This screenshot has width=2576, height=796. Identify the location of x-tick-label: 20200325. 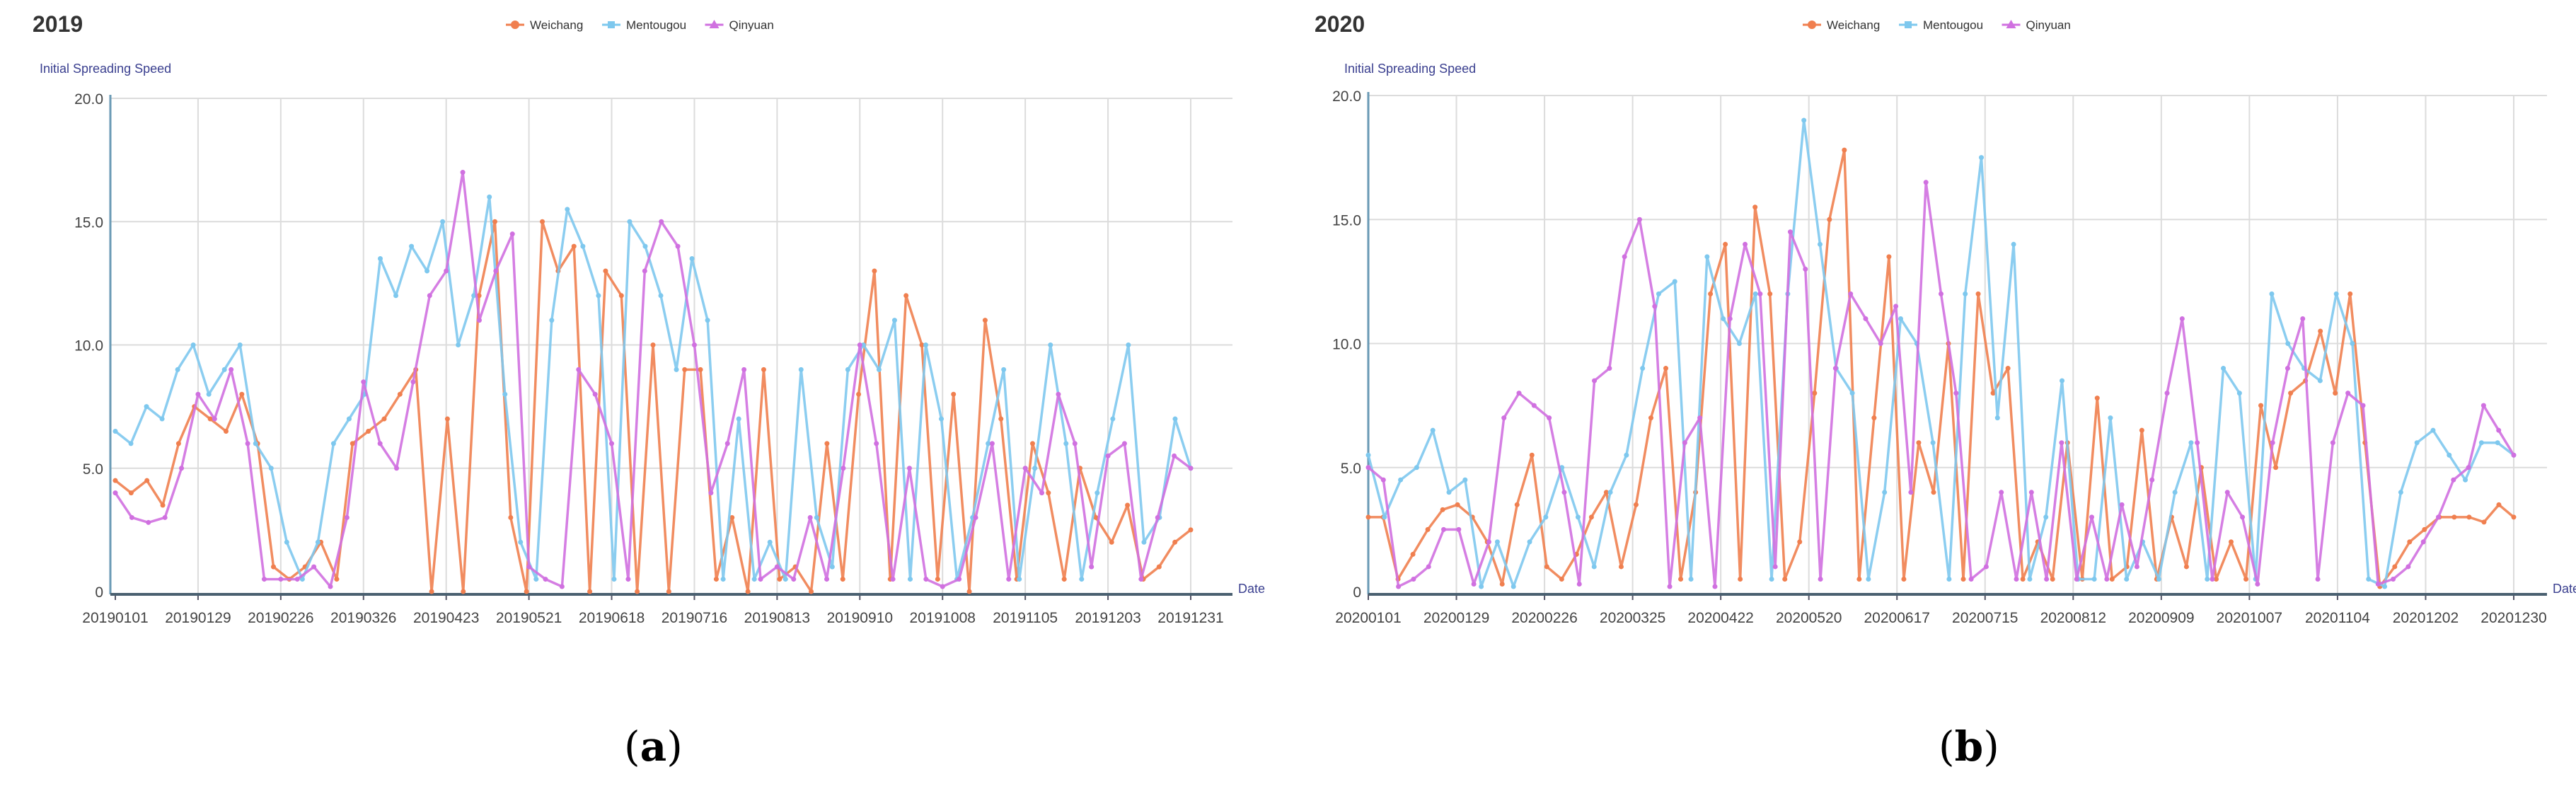
(1632, 618).